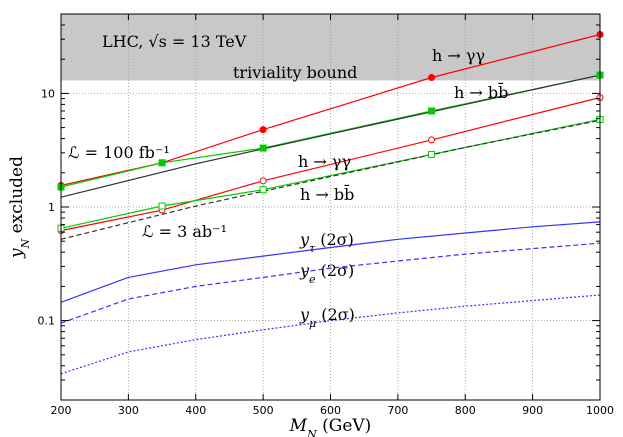 The image size is (623, 437). Describe the element at coordinates (327, 193) in the screenshot. I see `bb-low-label: h → bb̄` at that location.